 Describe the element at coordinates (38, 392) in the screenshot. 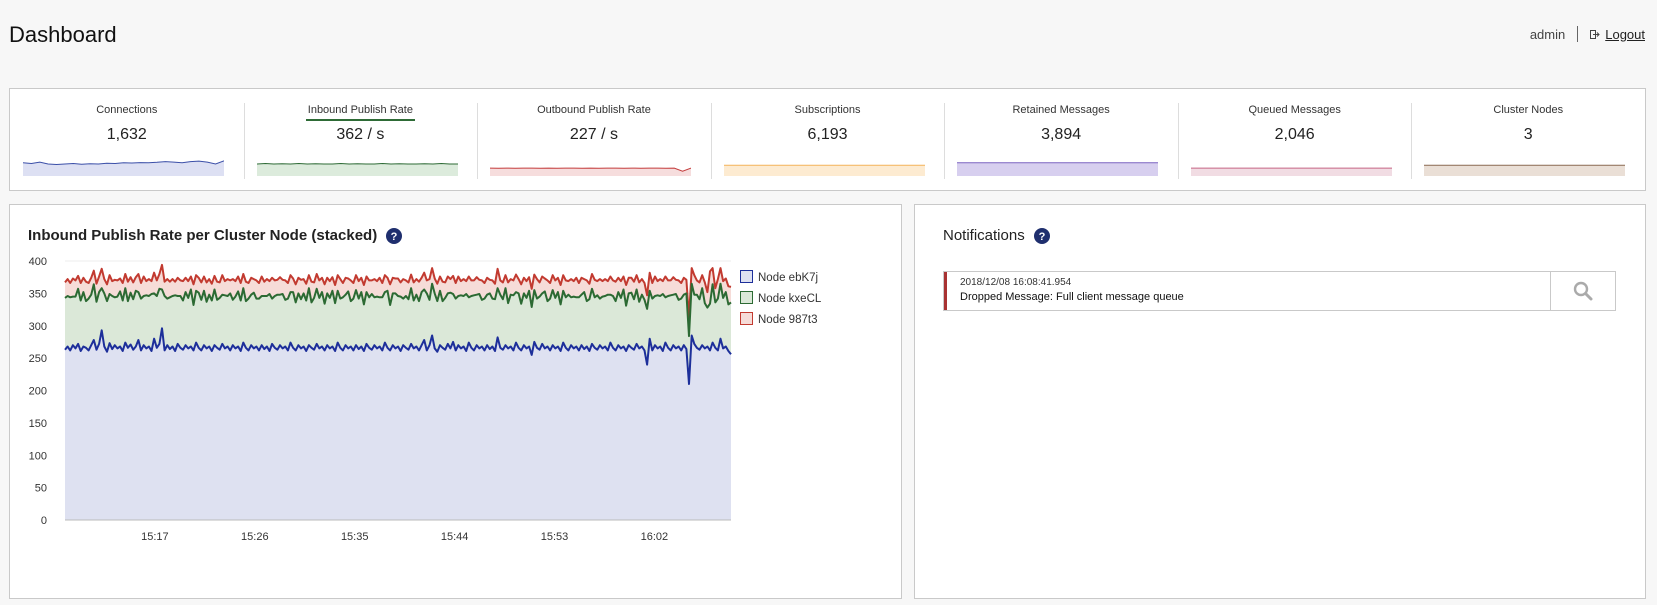

I see `y-tick-label: 200` at that location.